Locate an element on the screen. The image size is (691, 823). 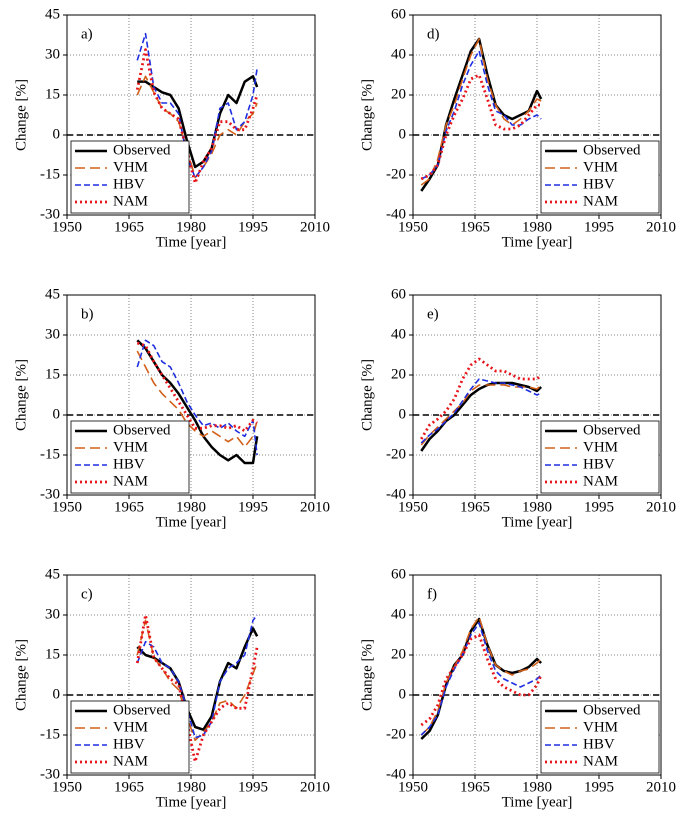
panel-label: b) is located at coordinates (87, 314).